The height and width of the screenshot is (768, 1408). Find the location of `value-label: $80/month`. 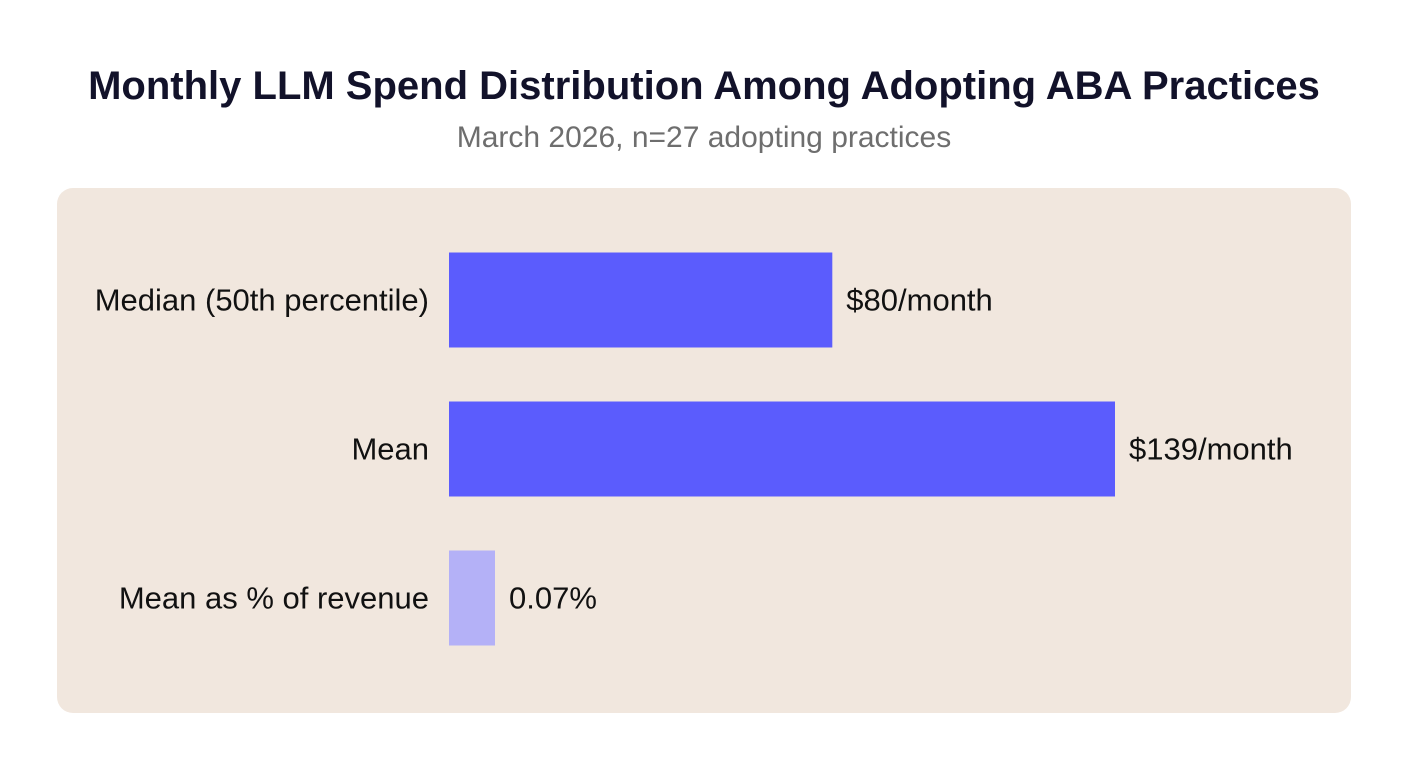

value-label: $80/month is located at coordinates (919, 300).